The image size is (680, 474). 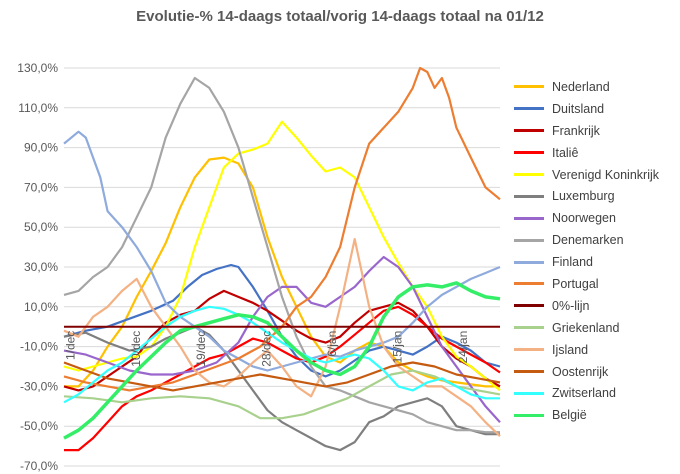 I want to click on x-tick-label: 6/jan, so click(x=332, y=344).